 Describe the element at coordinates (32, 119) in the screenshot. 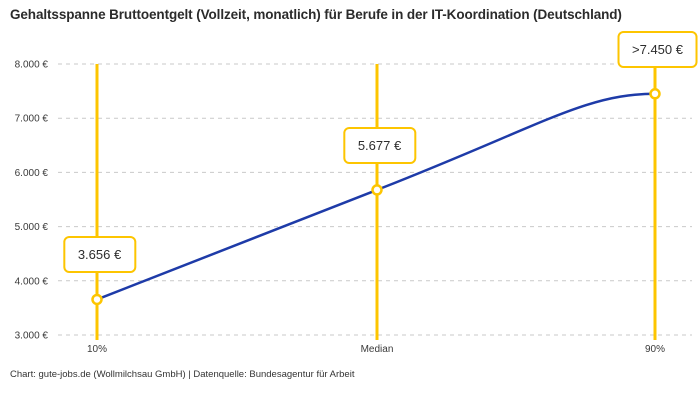

I see `y-axis-tick-label: 7.000 €` at that location.